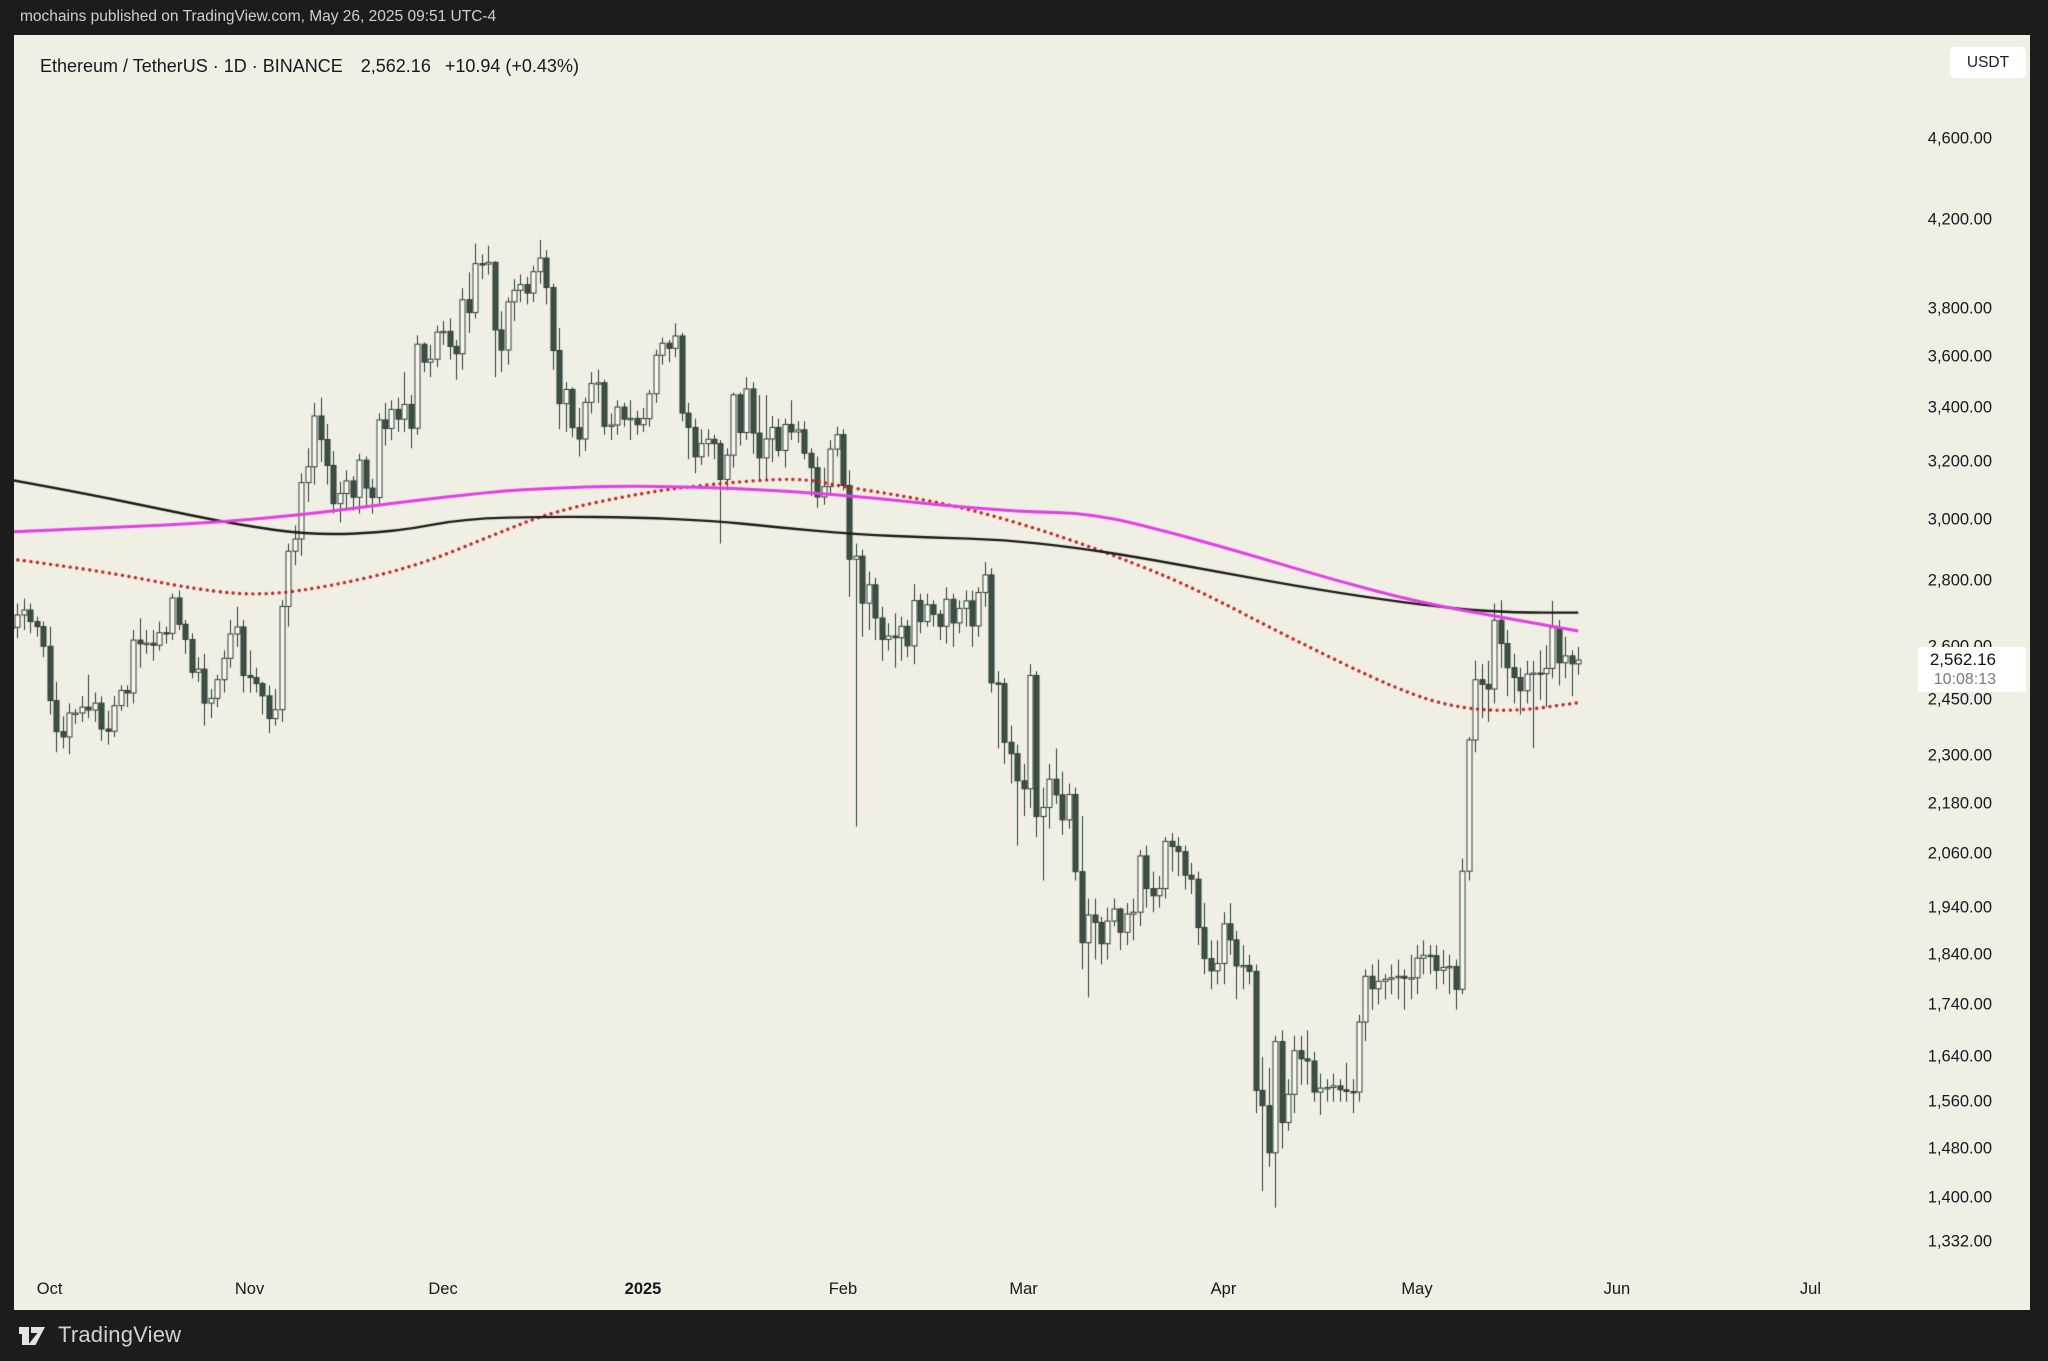 The image size is (2048, 1361). Describe the element at coordinates (1959, 138) in the screenshot. I see `price-tick-label: 4,600.00` at that location.